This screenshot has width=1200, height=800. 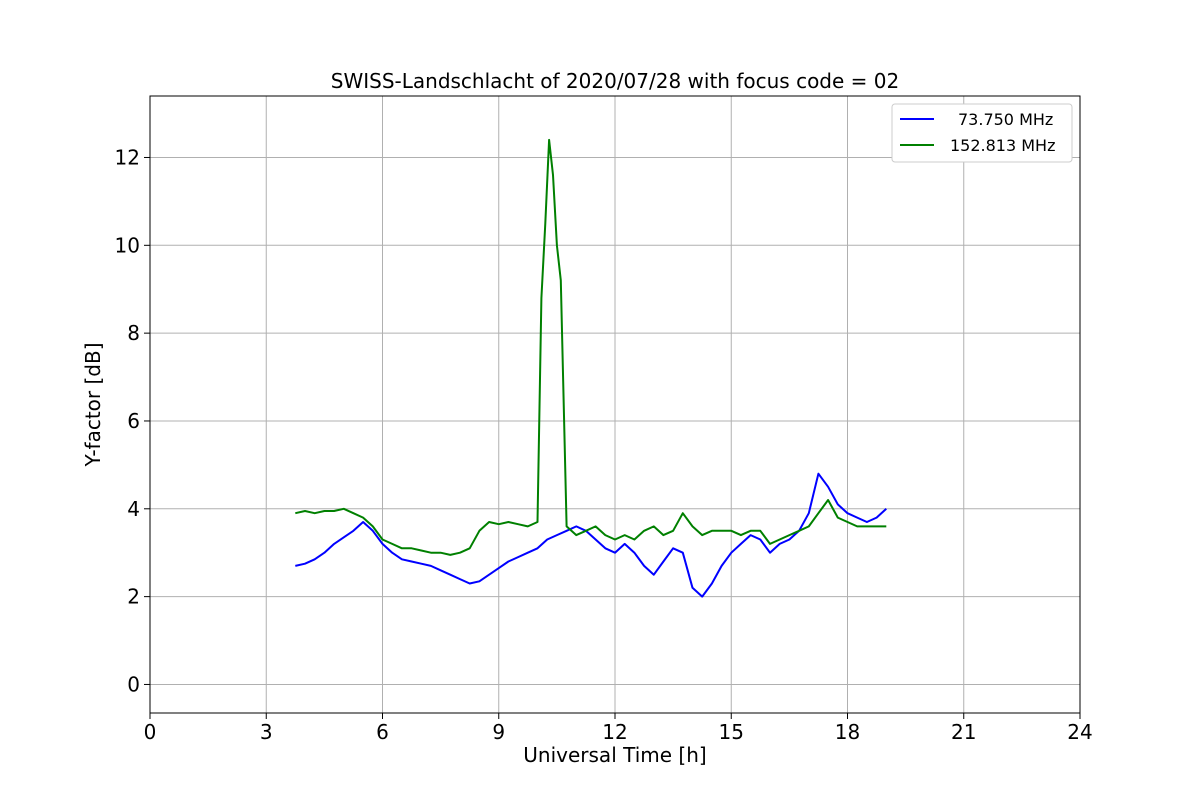 I want to click on legend-box, so click(x=982, y=133).